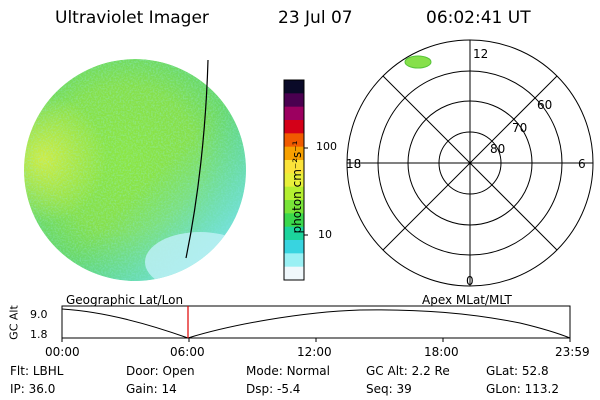 The image size is (600, 400). Describe the element at coordinates (197, 159) in the screenshot. I see `terminator-line` at that location.